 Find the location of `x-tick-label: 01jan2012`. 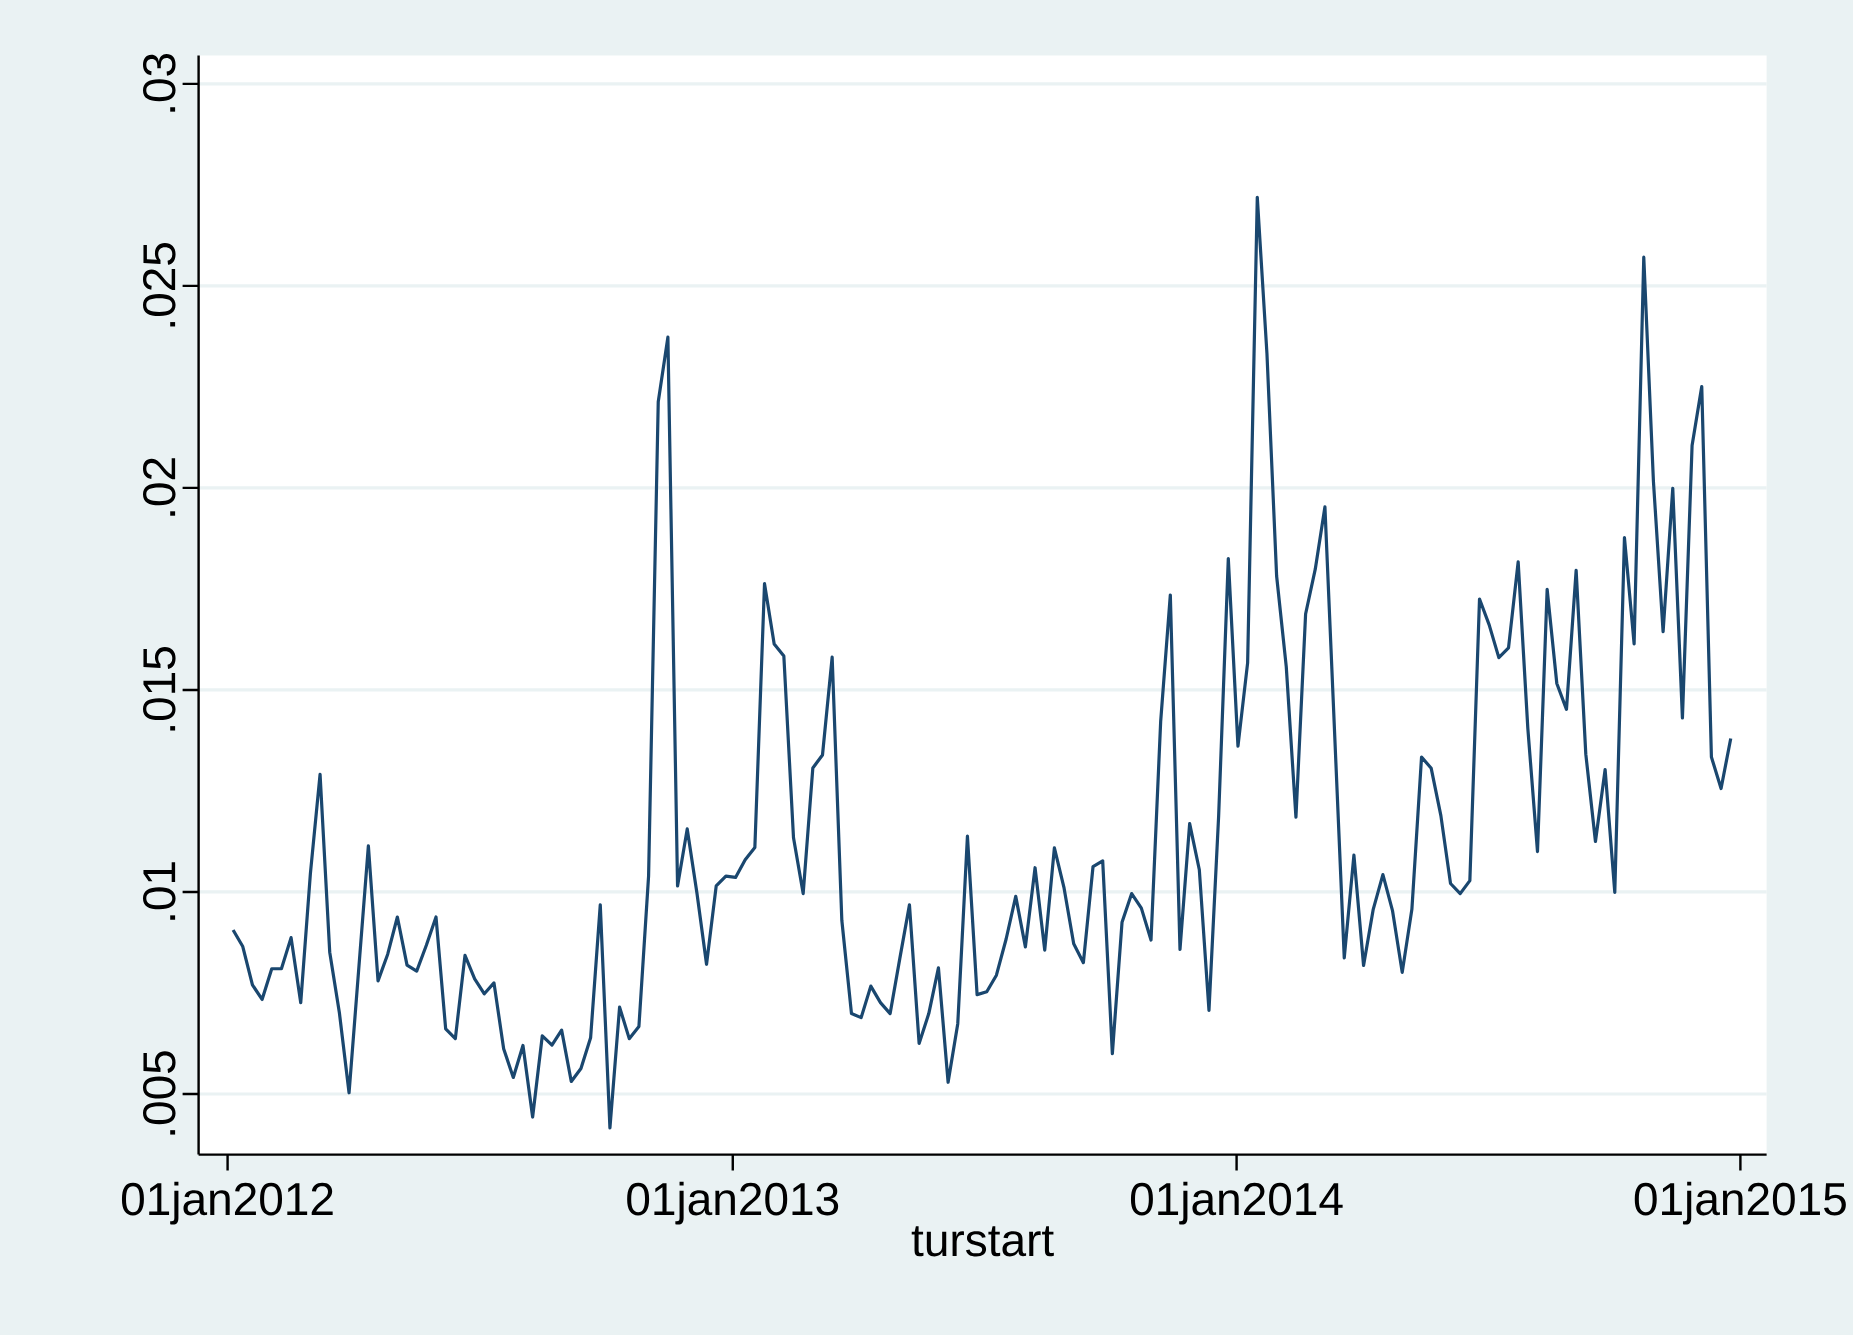

x-tick-label: 01jan2012 is located at coordinates (227, 1203).